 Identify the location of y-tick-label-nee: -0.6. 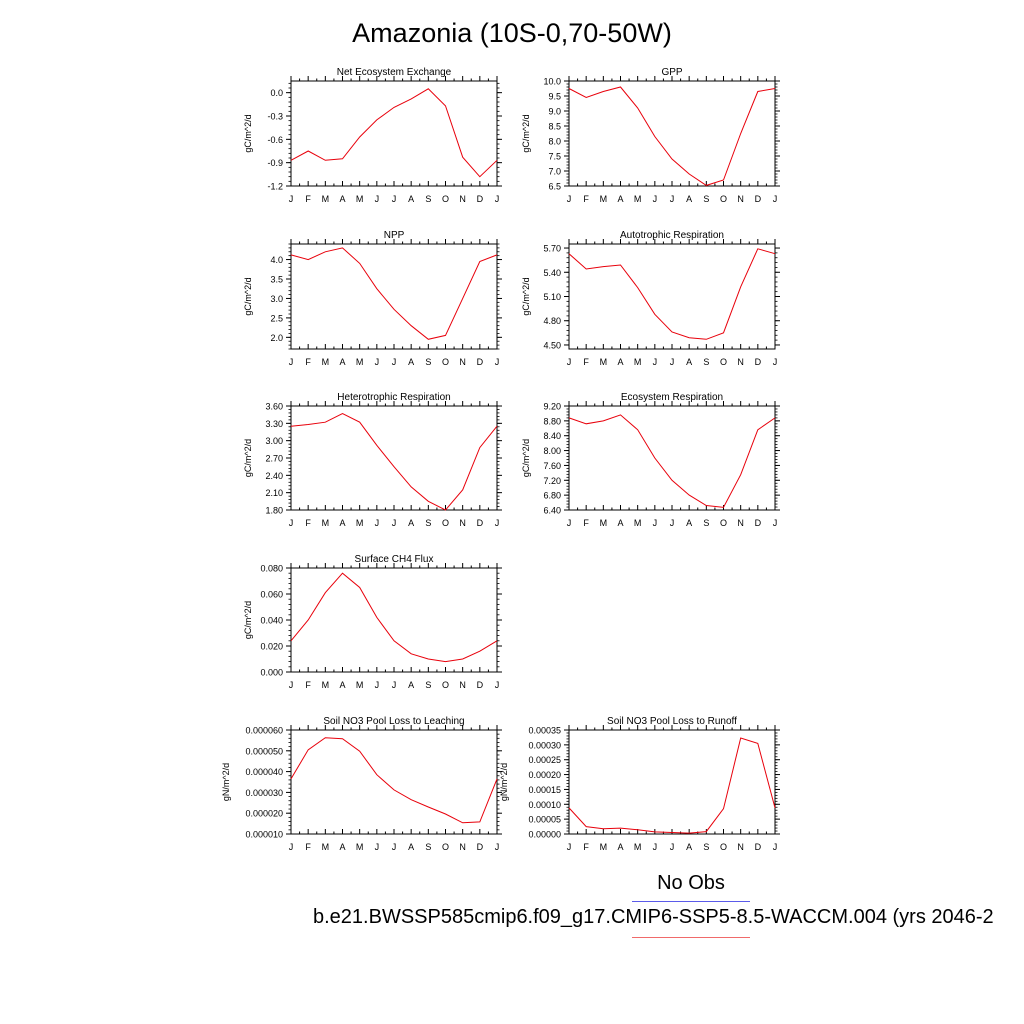
(275, 140).